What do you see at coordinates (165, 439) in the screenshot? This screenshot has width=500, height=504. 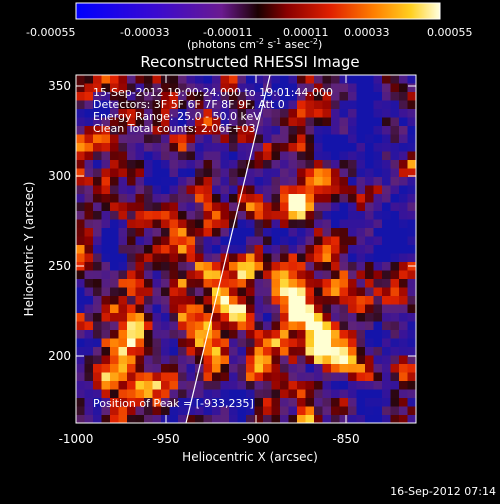 I see `x-tick-label: -950` at bounding box center [165, 439].